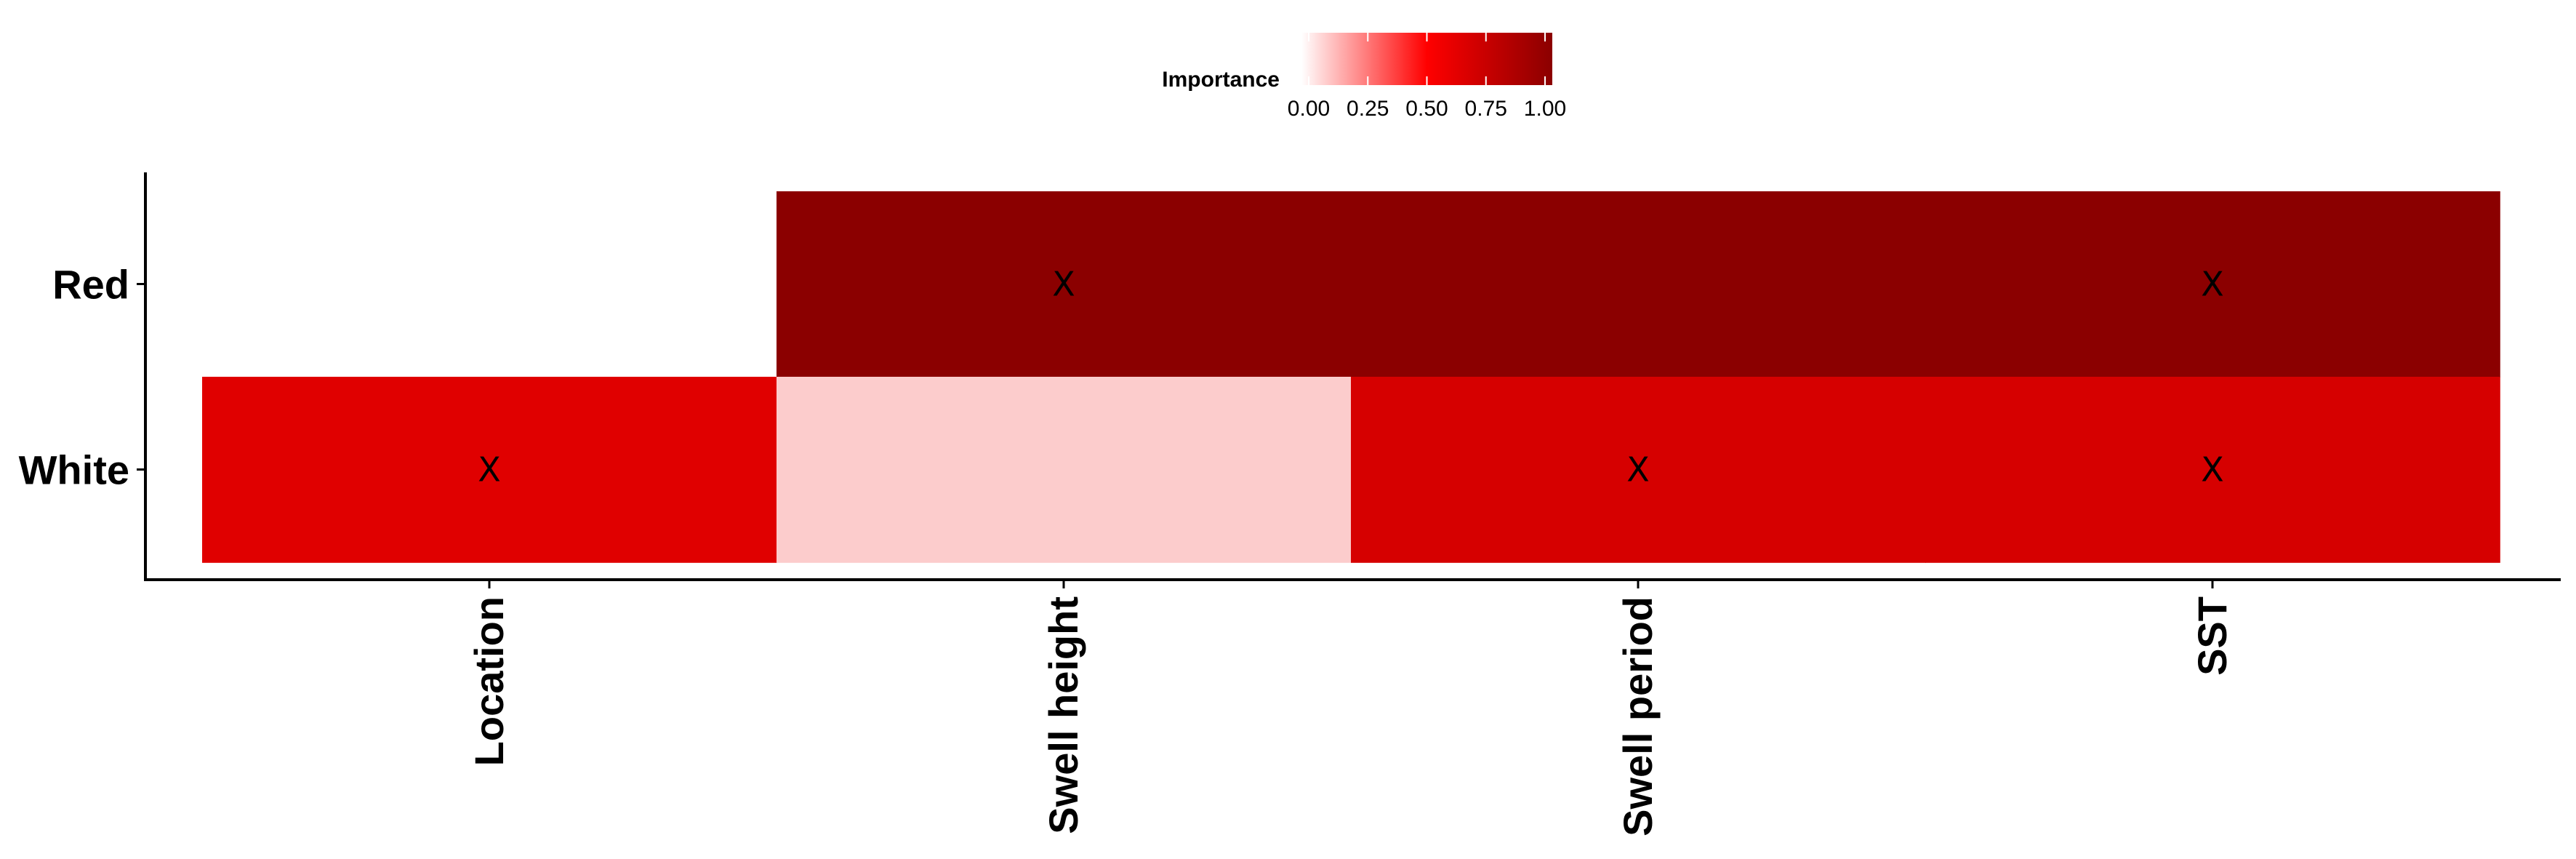 The image size is (2576, 859). I want to click on color-legend: Importance 0.00 0.25 0.50 0.75 1.00, so click(1364, 77).